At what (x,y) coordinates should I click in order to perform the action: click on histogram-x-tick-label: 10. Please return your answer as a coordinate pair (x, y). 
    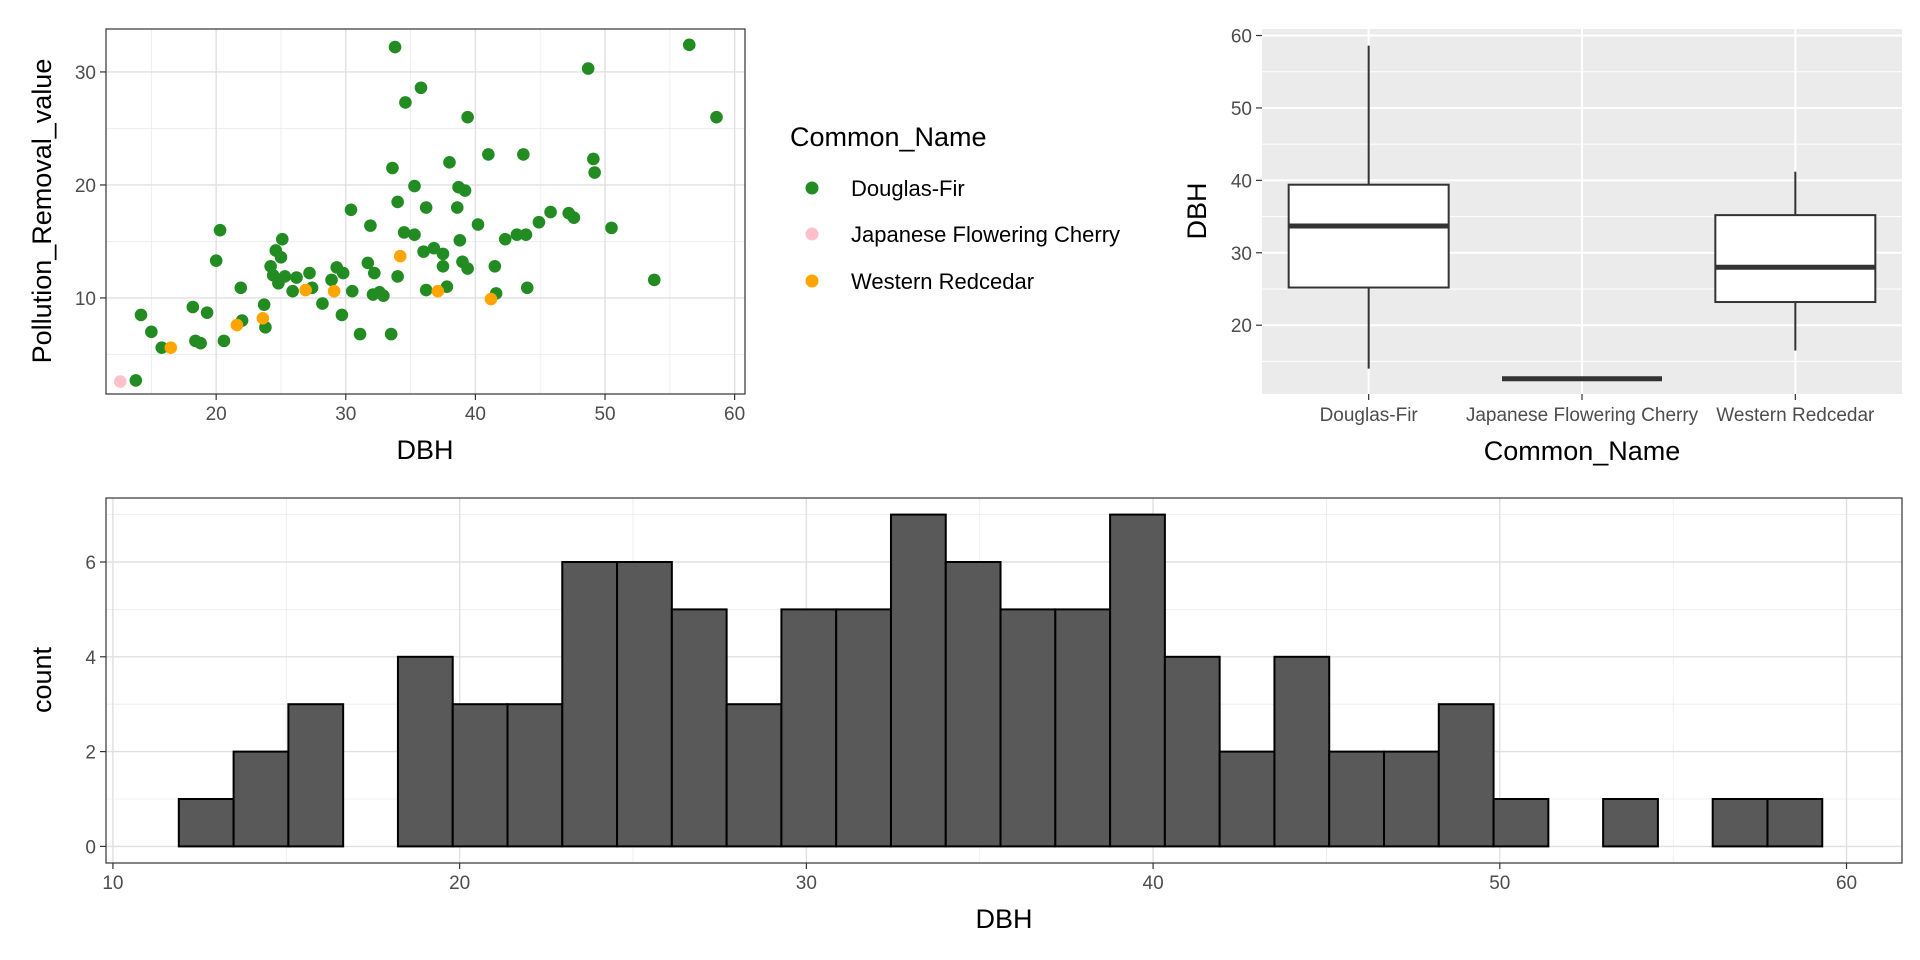
    Looking at the image, I should click on (112, 883).